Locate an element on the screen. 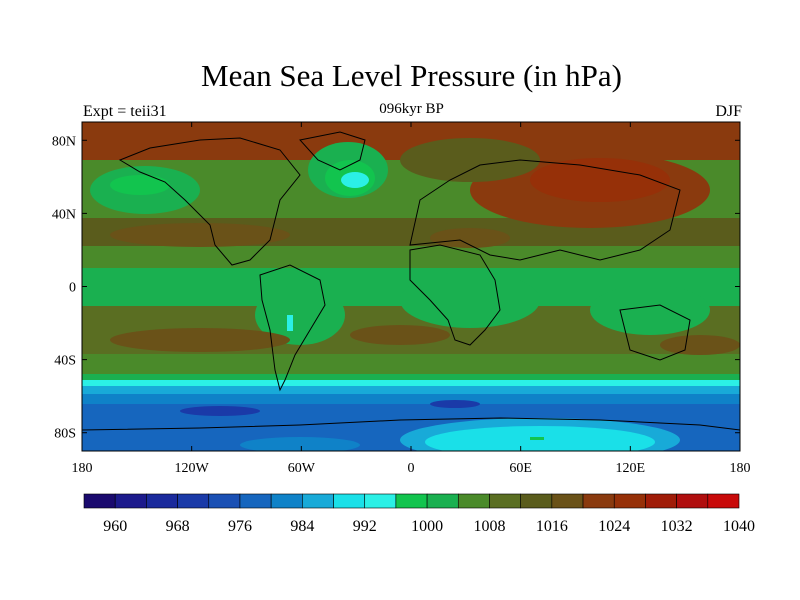 The image size is (800, 600). colorbar-label: 960 is located at coordinates (115, 526).